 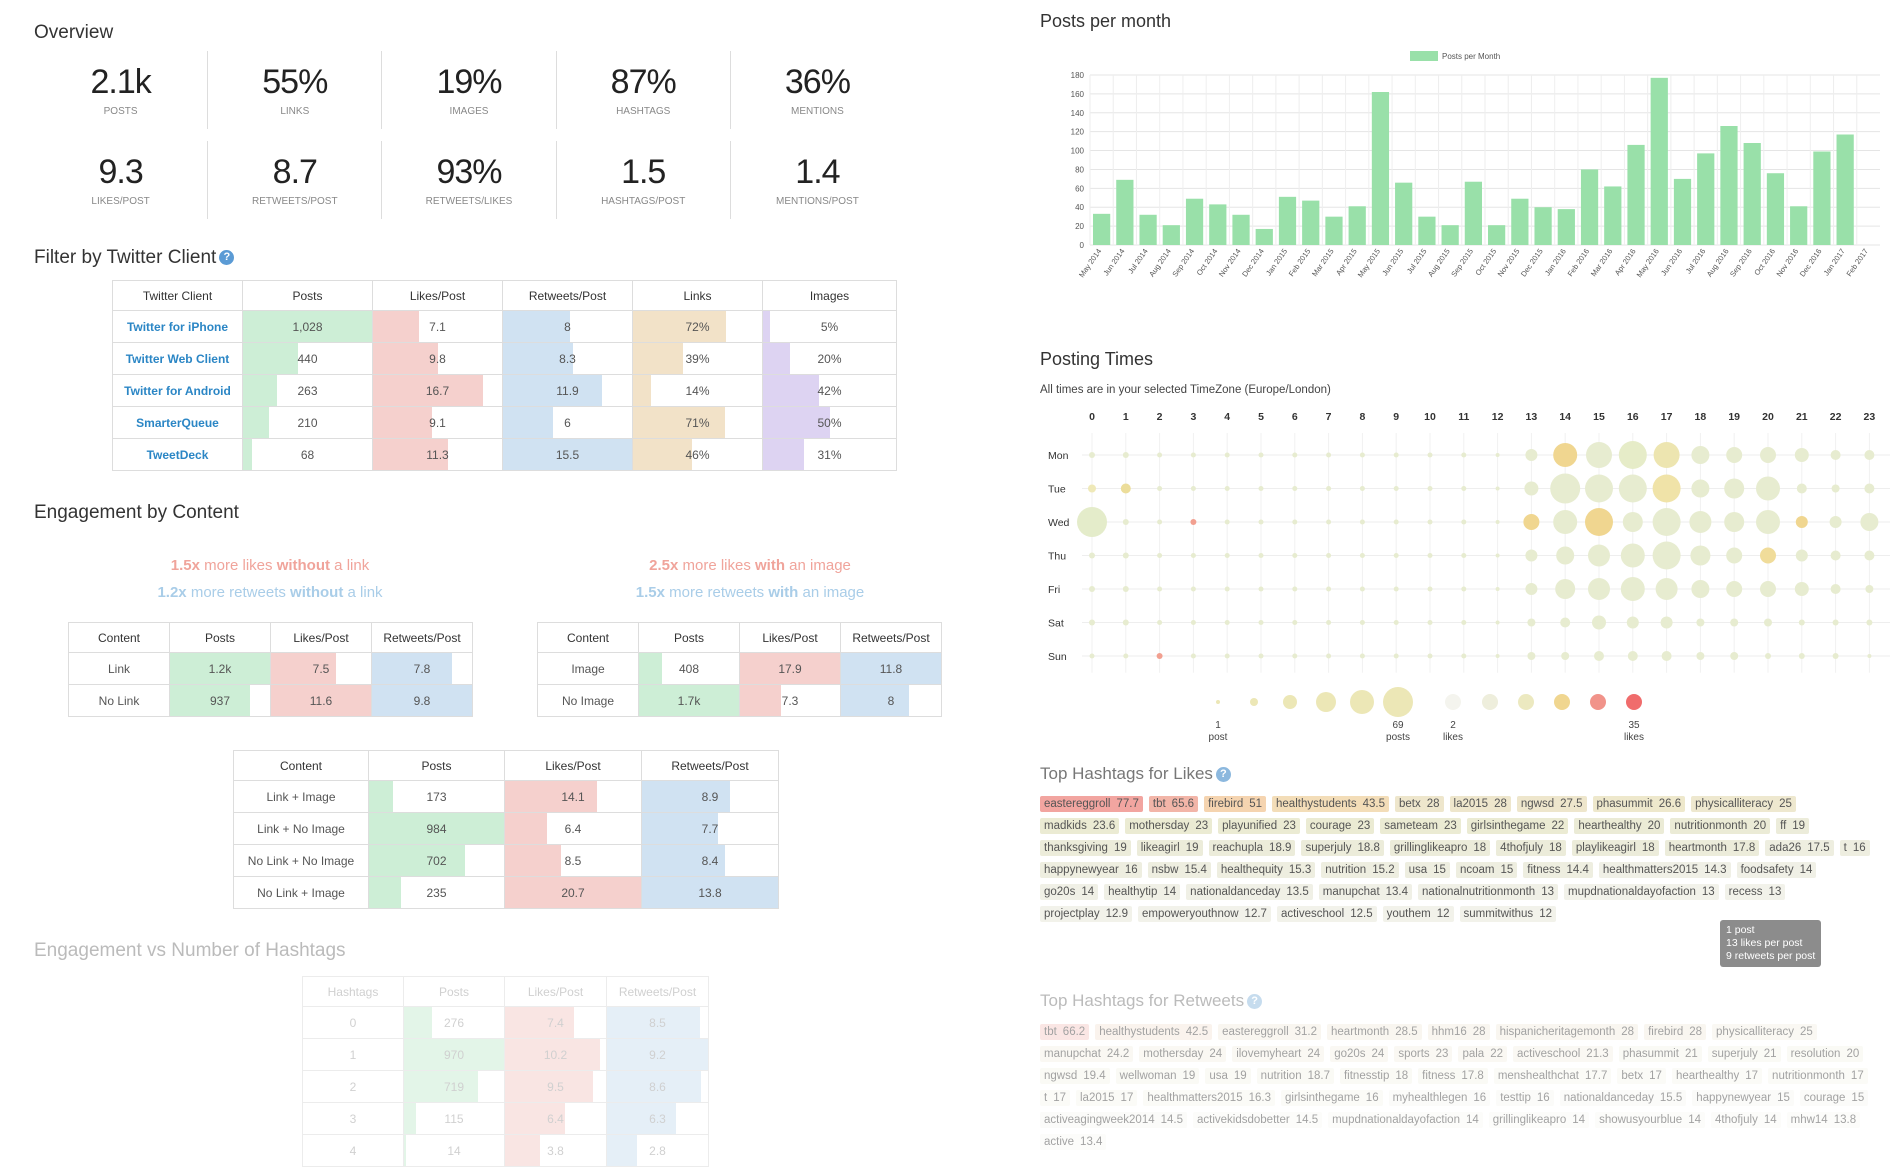 I want to click on hashtag-chip: activeschool 21.3, so click(x=1563, y=1054).